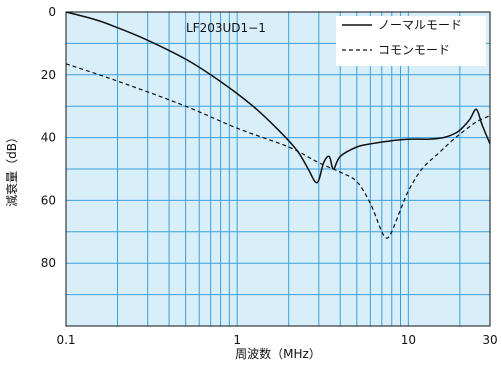  I want to click on legend-label: コモンモード, so click(414, 50).